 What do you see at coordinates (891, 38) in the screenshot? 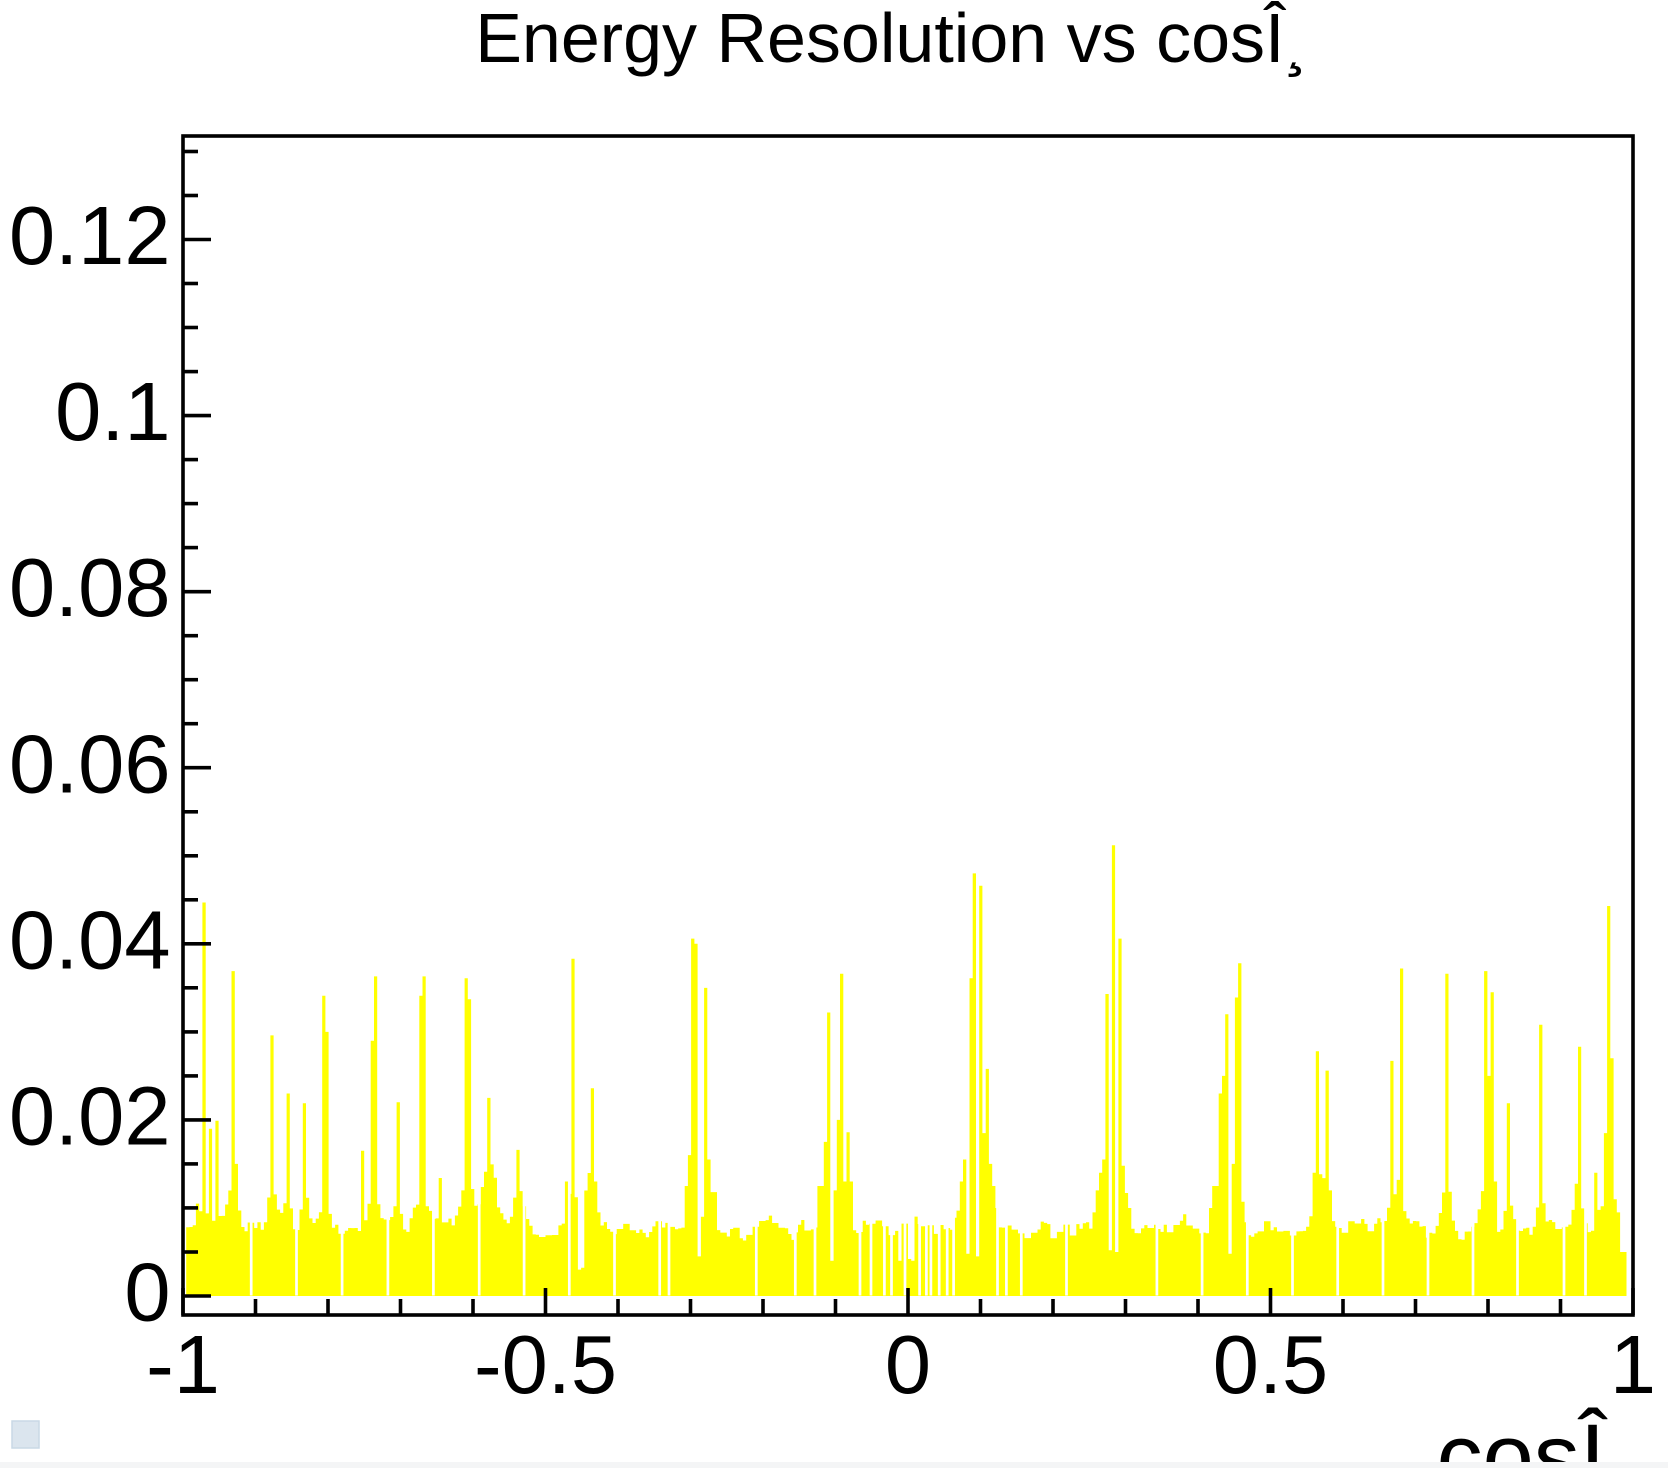
I see `svg-text: Energy Resolution vs cosÎ¸` at bounding box center [891, 38].